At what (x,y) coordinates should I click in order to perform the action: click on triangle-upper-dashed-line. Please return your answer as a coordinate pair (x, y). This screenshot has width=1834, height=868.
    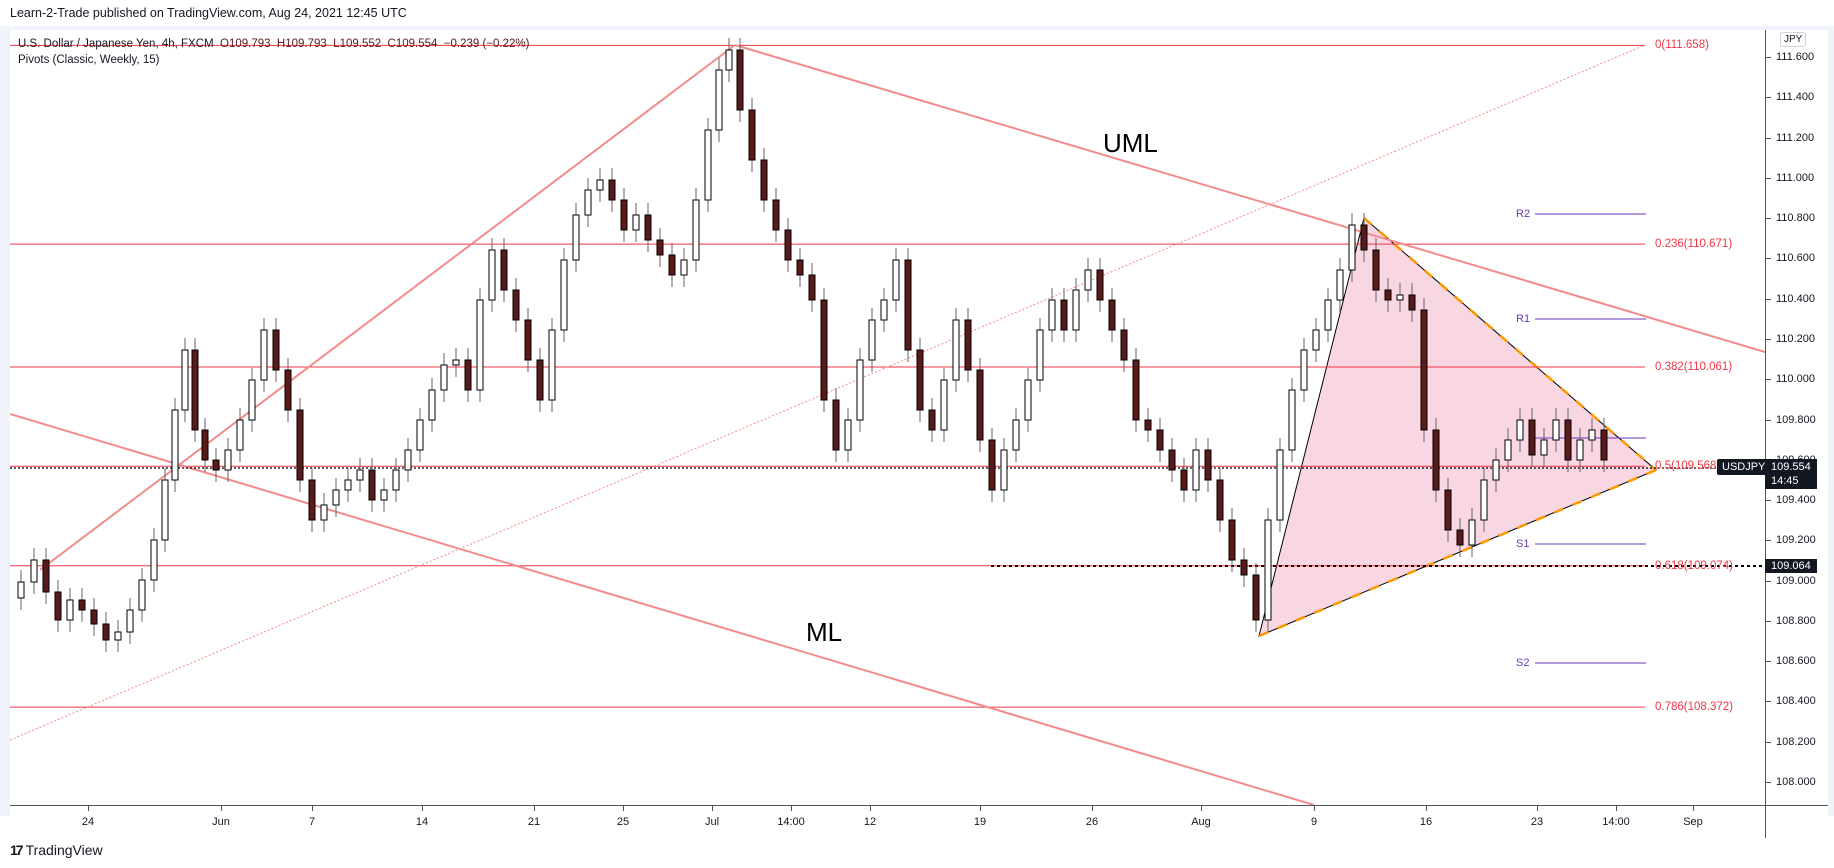
    Looking at the image, I should click on (1510, 344).